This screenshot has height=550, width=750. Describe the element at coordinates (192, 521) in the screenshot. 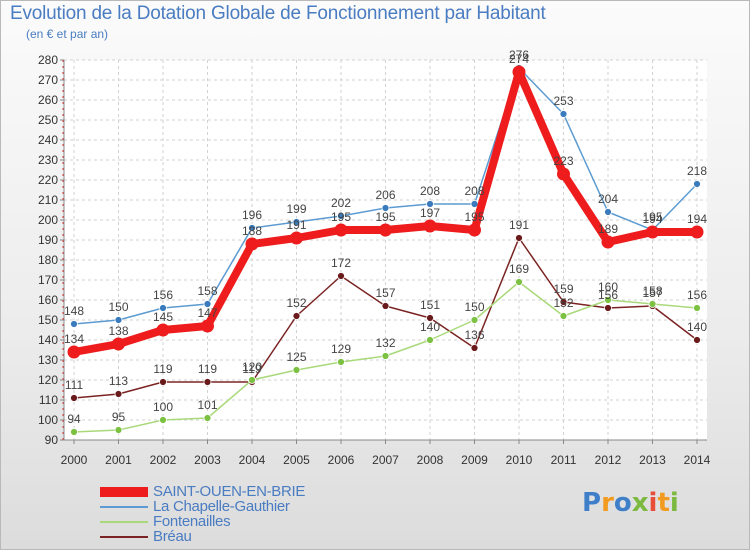

I see `legend-label: Fontenailles` at that location.